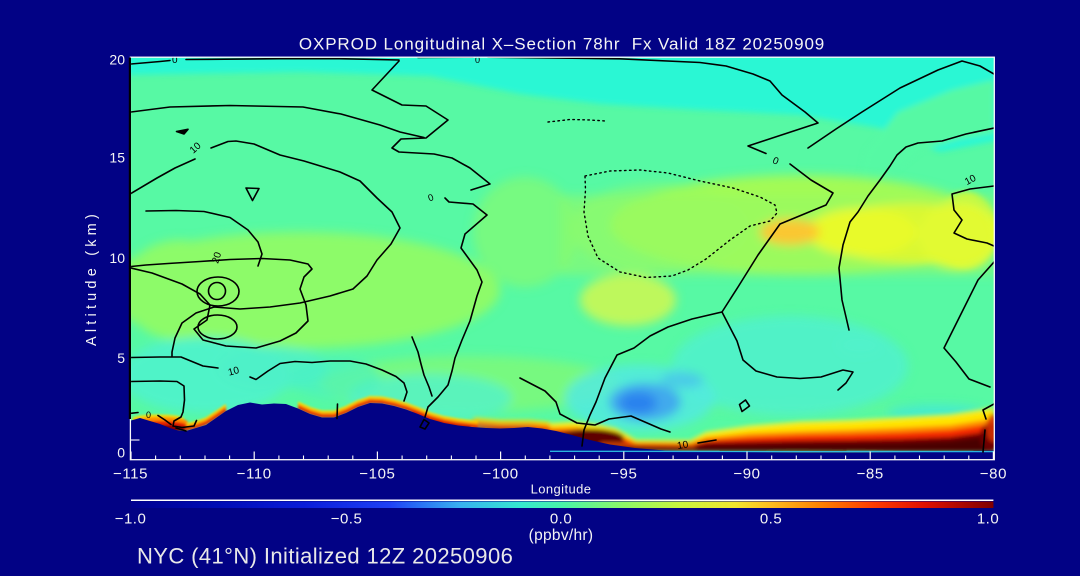 The height and width of the screenshot is (576, 1080). Describe the element at coordinates (117, 158) in the screenshot. I see `svg-text: 15` at that location.